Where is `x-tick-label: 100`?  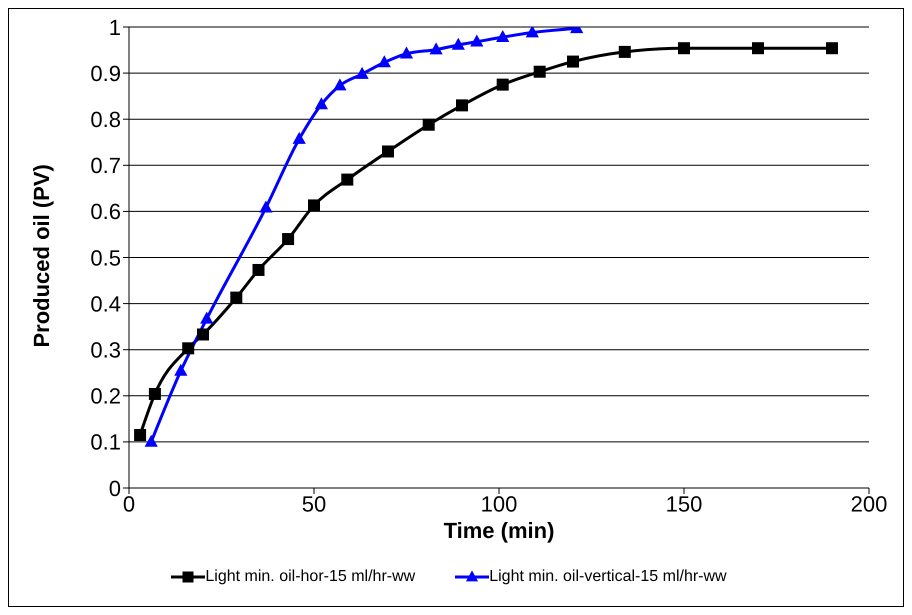 x-tick-label: 100 is located at coordinates (499, 504).